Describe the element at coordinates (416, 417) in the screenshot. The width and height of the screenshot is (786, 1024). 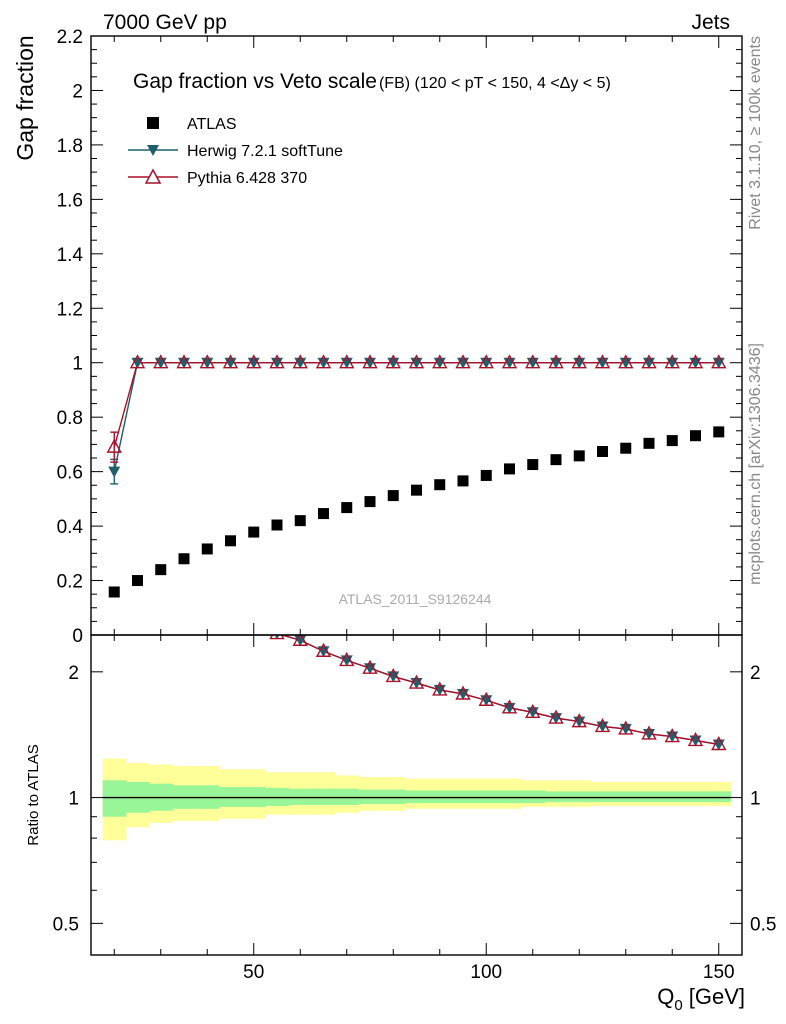
I see `herwig-line` at that location.